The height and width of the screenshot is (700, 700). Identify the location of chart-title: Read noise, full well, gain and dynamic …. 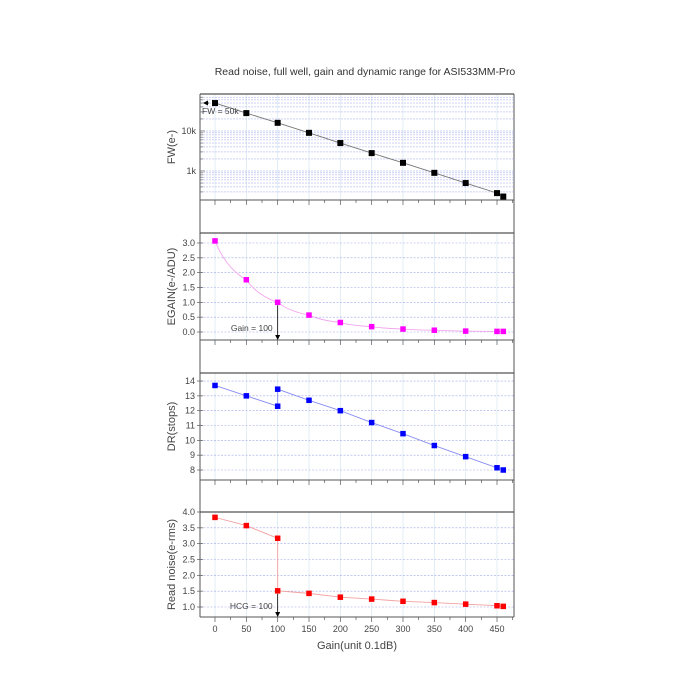
(365, 72).